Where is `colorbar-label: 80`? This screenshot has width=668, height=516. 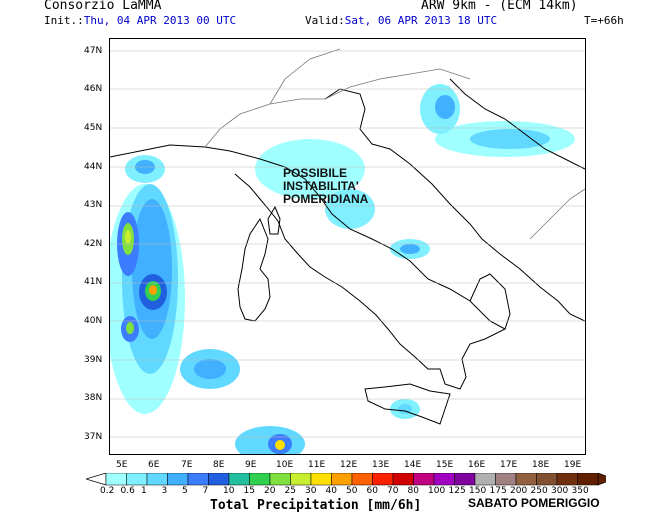
colorbar-label: 80 is located at coordinates (413, 491).